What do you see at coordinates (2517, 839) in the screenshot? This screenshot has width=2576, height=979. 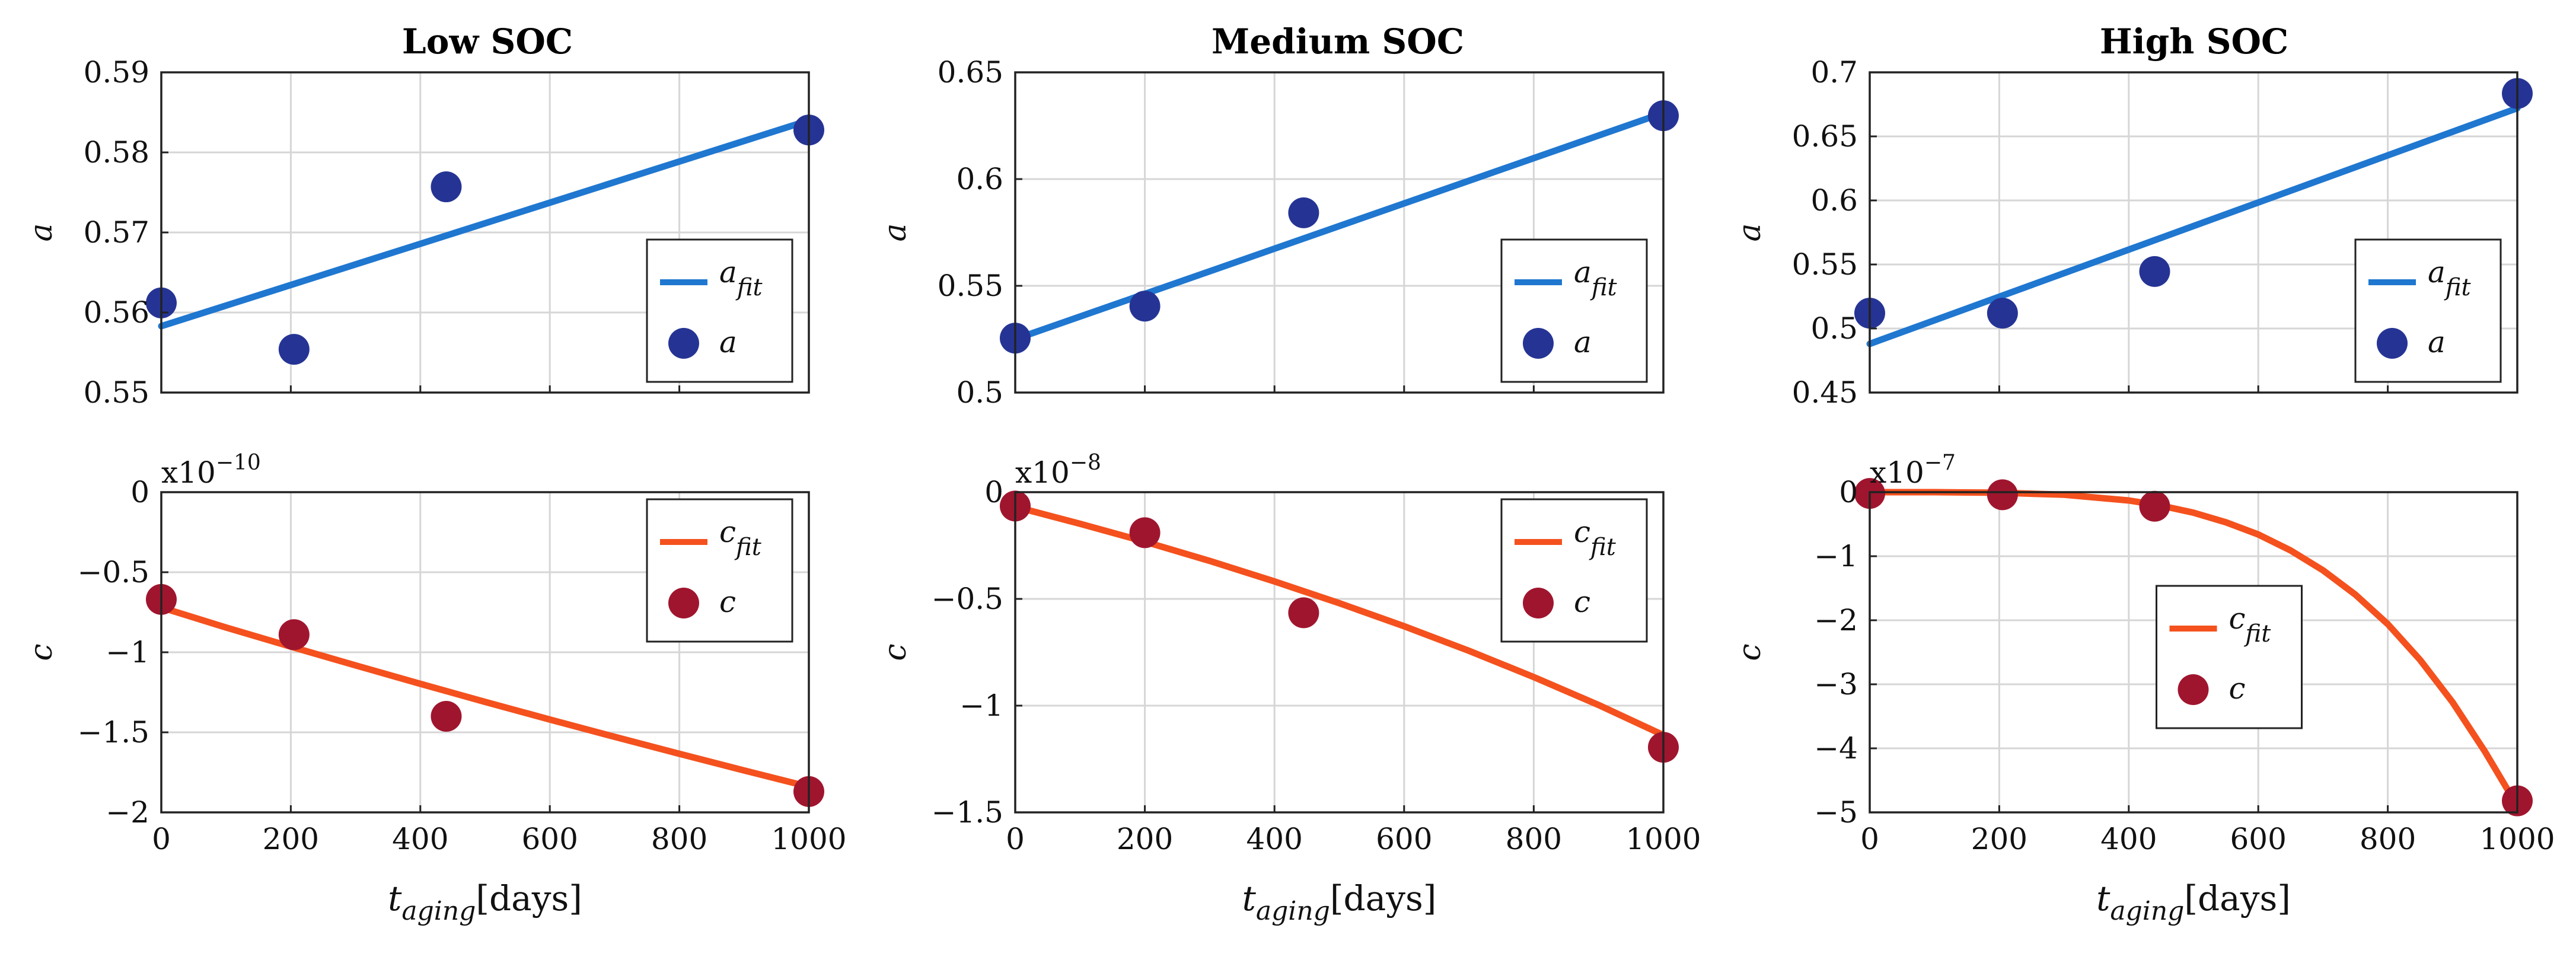 I see `p5-x-tick-label: 1000` at bounding box center [2517, 839].